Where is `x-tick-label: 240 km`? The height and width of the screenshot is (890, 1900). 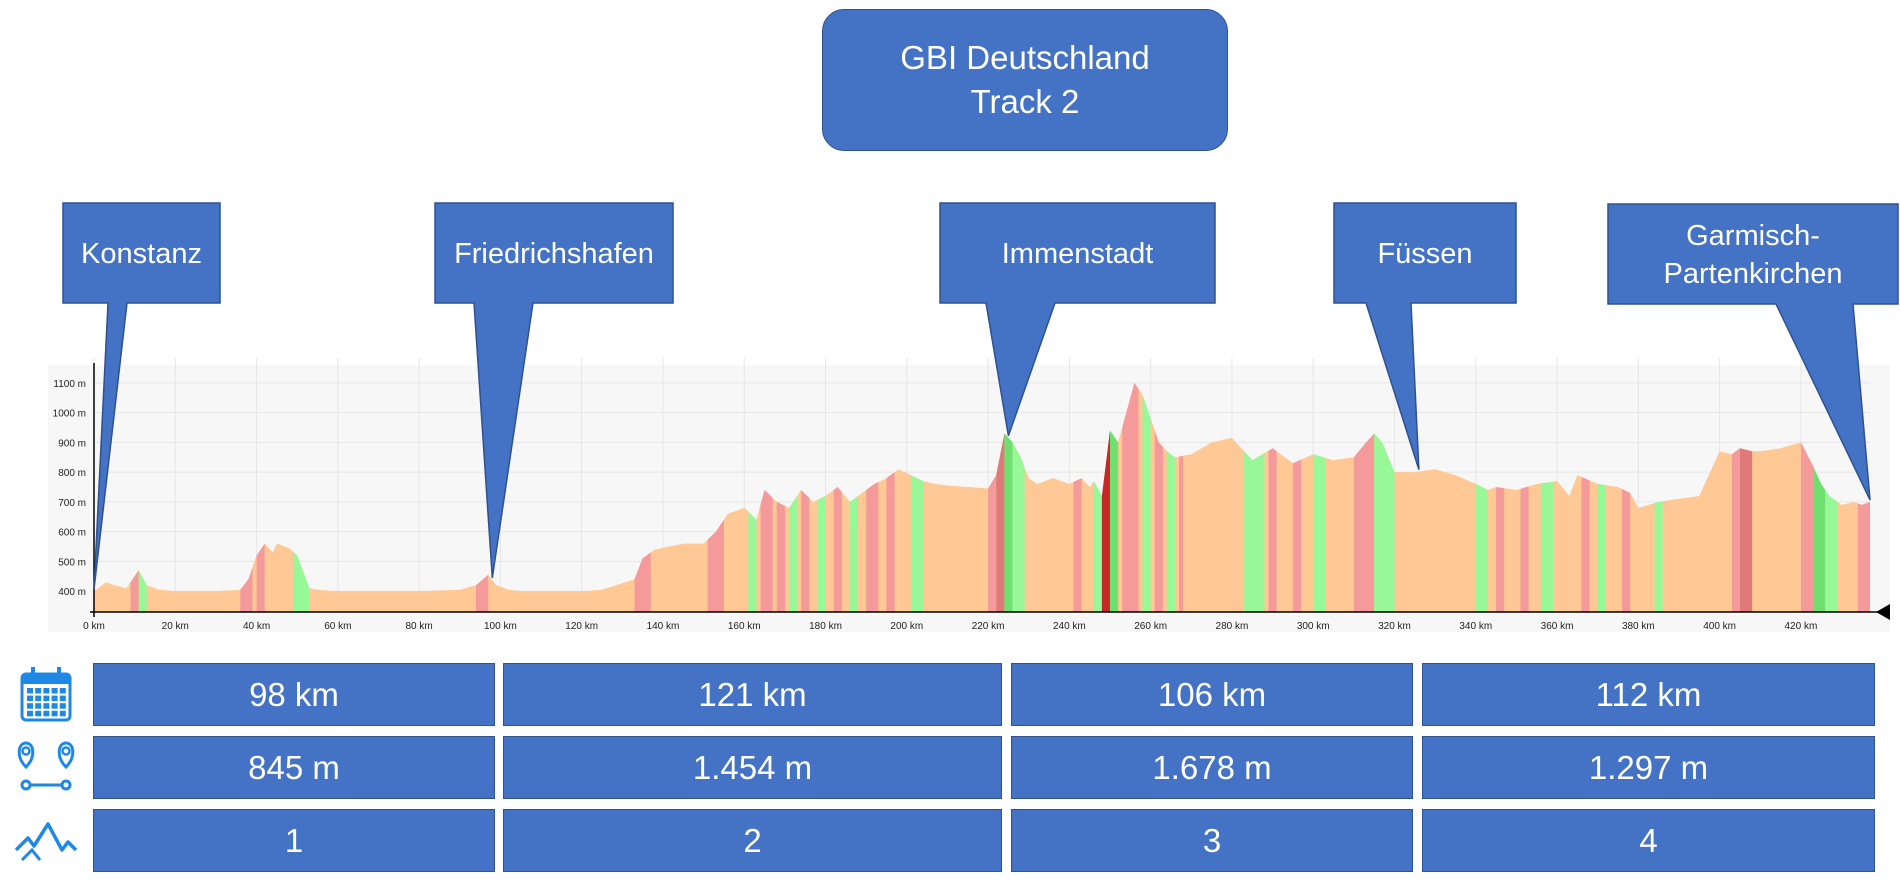
x-tick-label: 240 km is located at coordinates (1069, 626).